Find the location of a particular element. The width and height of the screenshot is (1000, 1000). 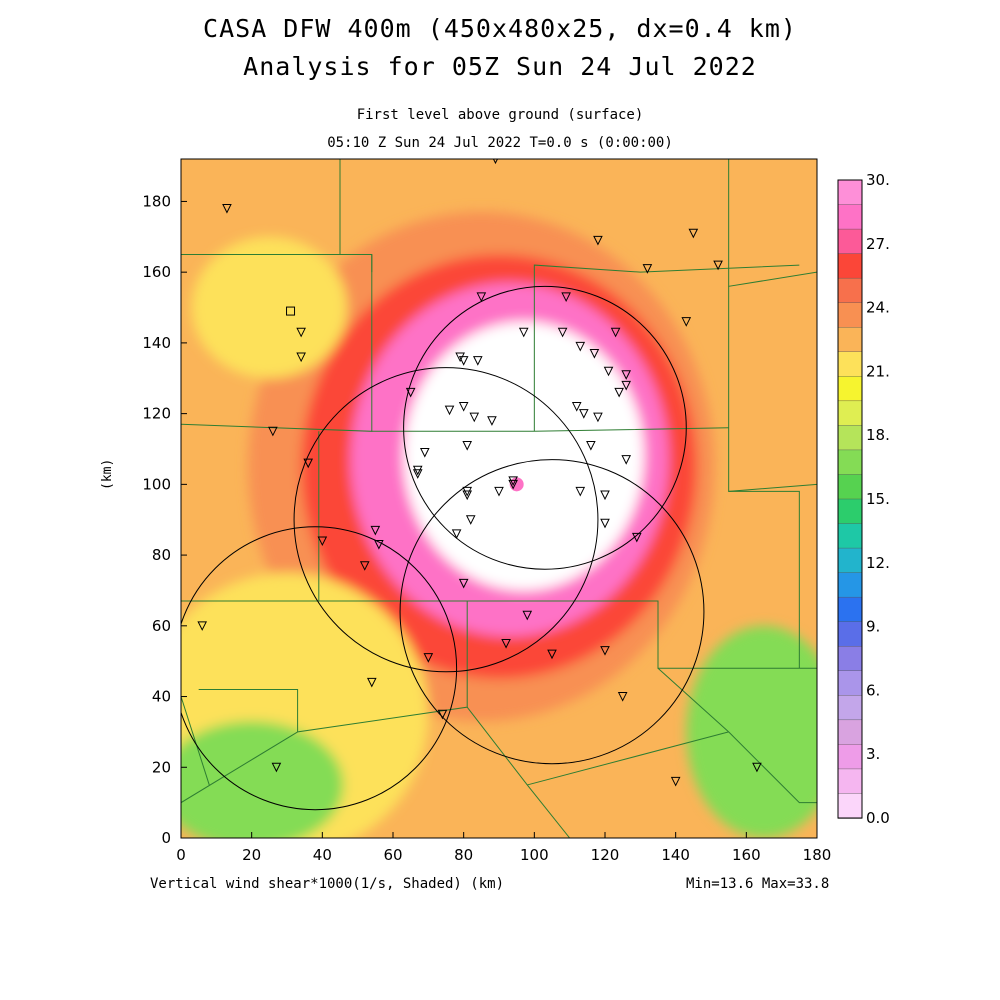

shading-peak is located at coordinates (516, 484).